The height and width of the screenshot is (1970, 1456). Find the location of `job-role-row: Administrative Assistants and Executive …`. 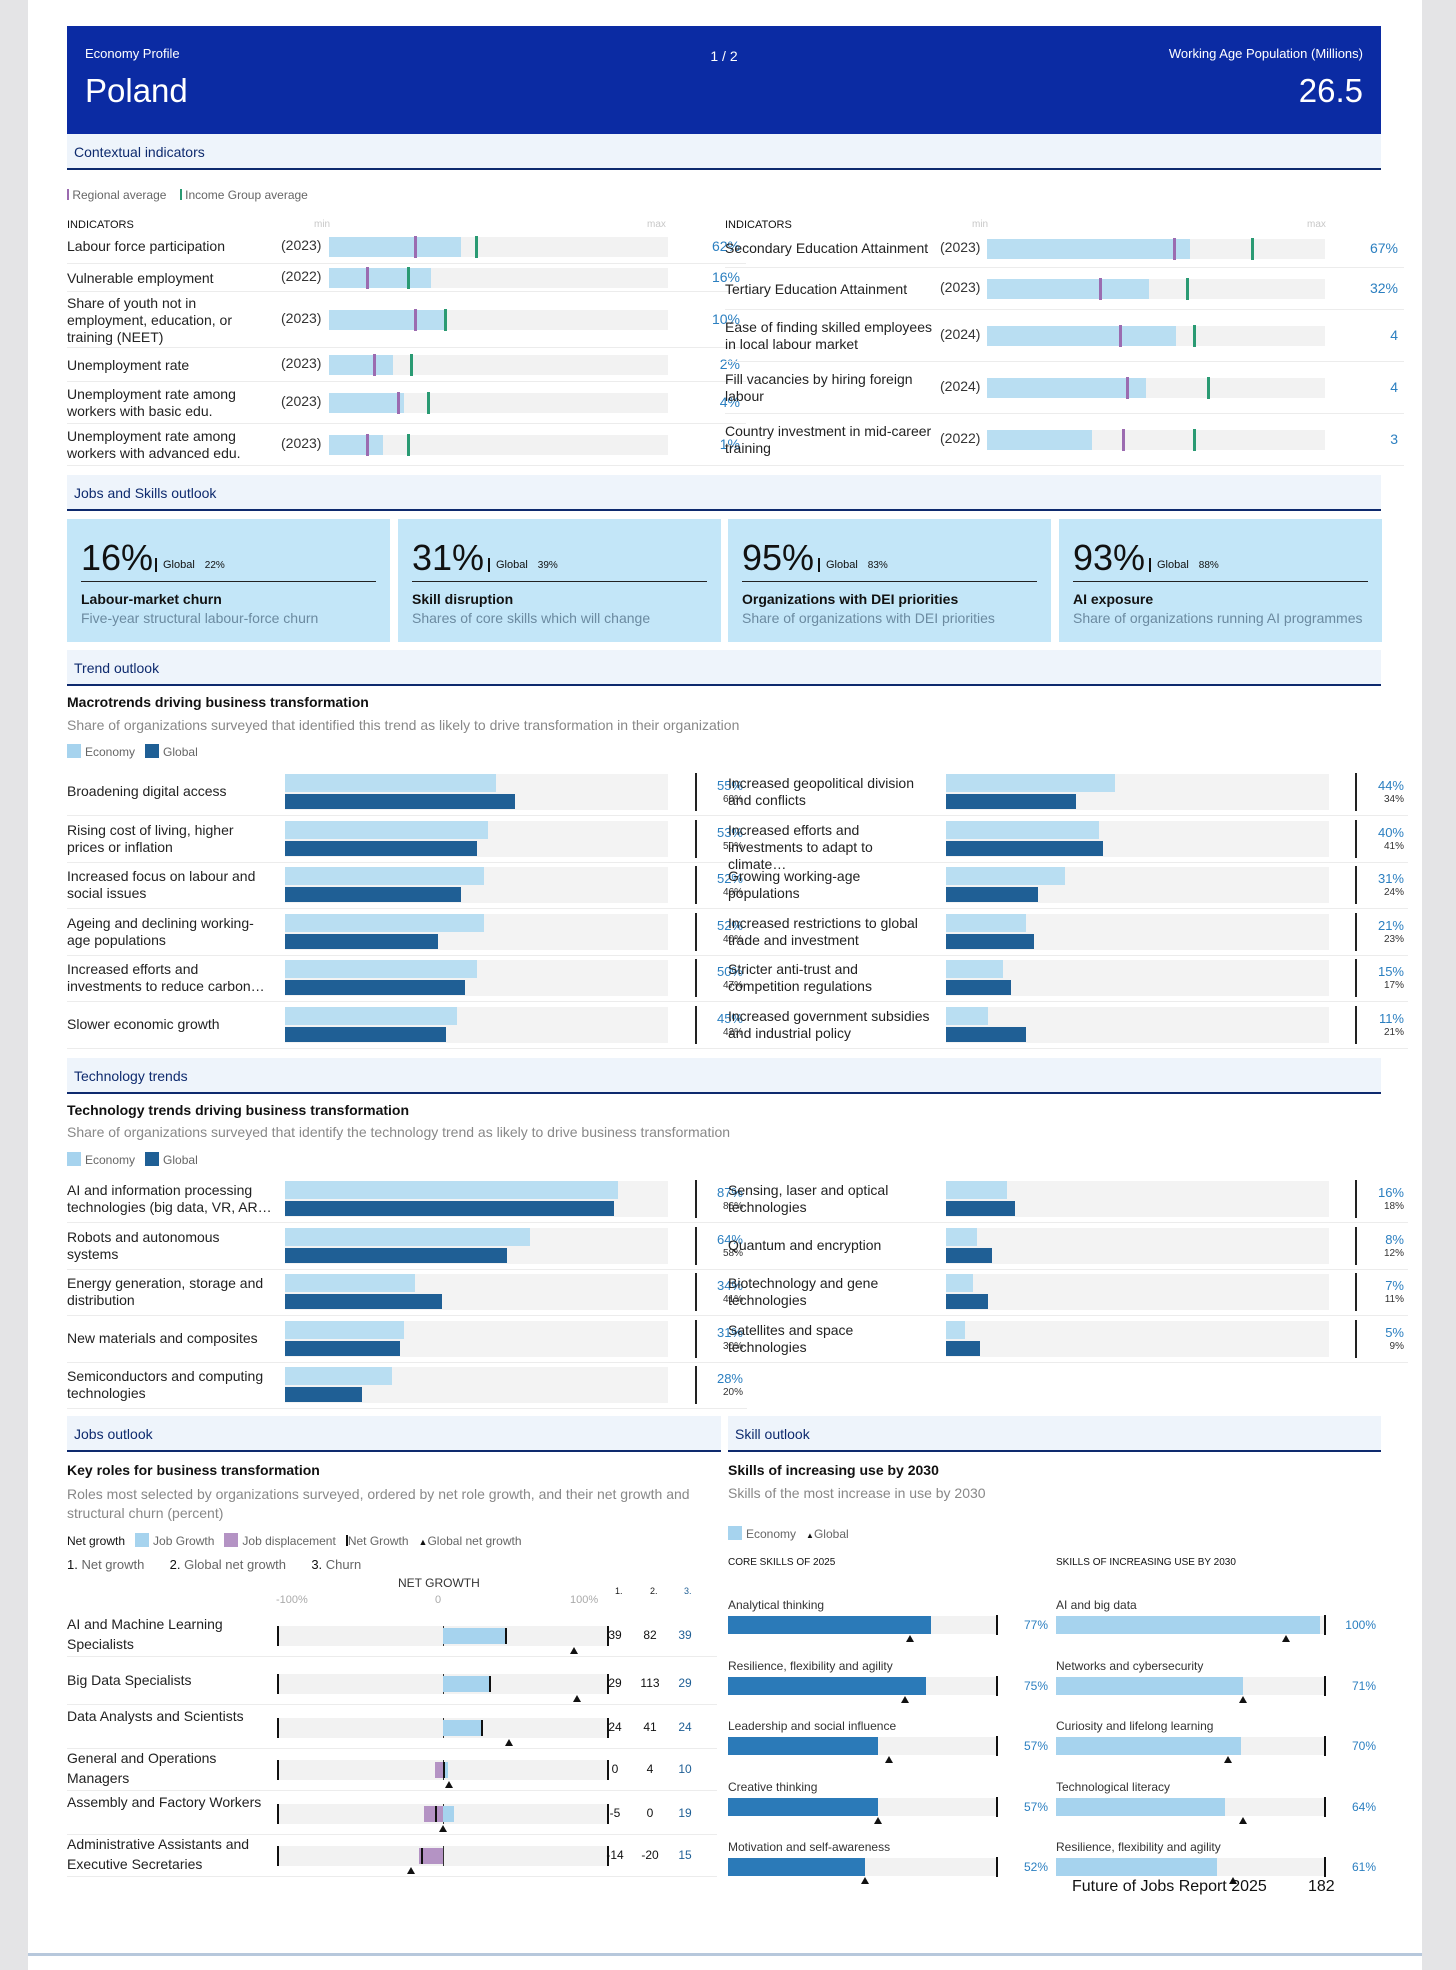

job-role-row: Administrative Assistants and Executive … is located at coordinates (392, 1855).